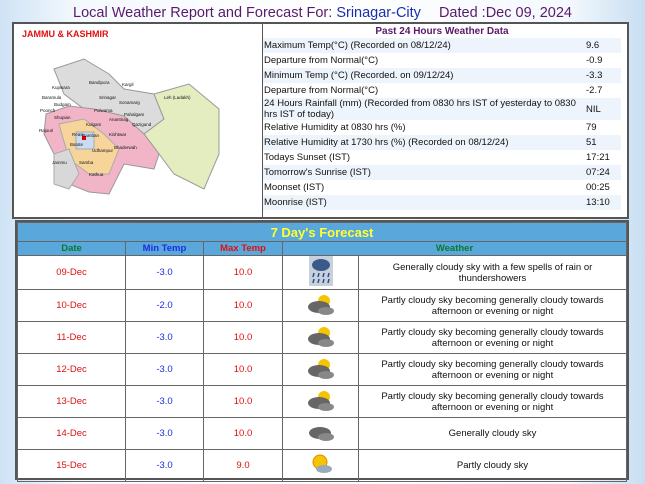  Describe the element at coordinates (442, 127) in the screenshot. I see `past-data-row: Relative Humidity at 0830 hrs (%) 79` at that location.